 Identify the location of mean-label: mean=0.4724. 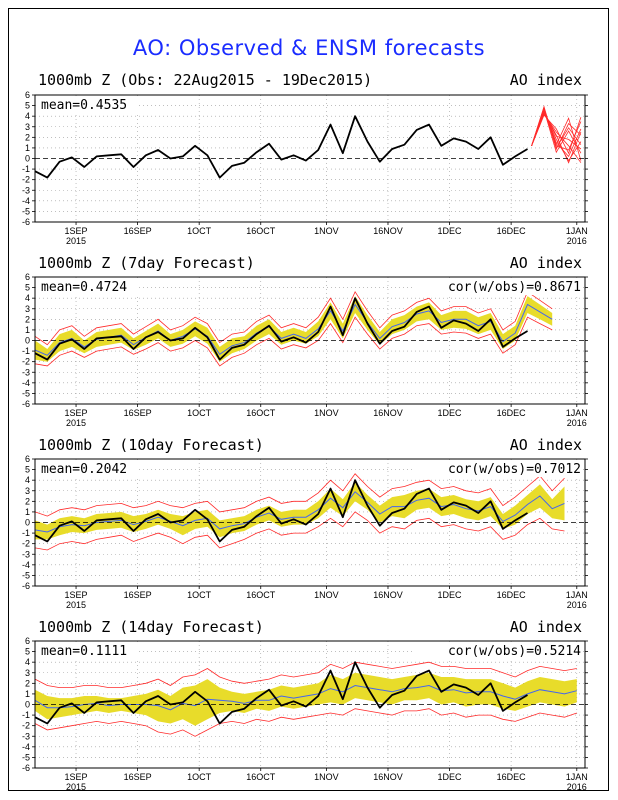
(84, 287).